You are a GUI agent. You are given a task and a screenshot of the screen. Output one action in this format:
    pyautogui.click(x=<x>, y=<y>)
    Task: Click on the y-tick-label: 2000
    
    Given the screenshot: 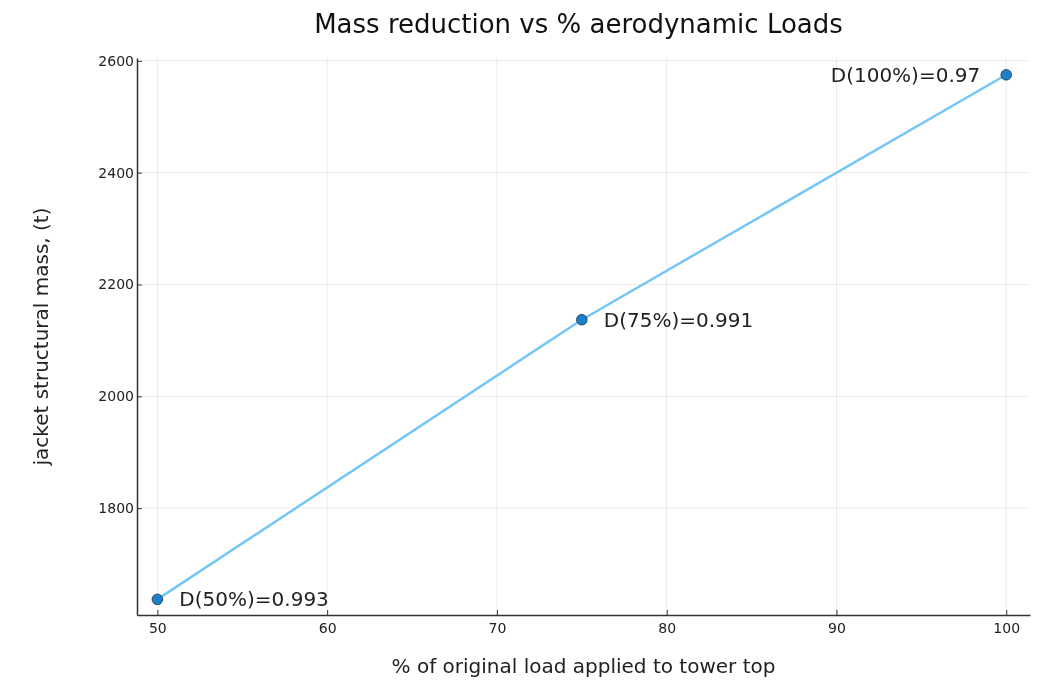 What is the action you would take?
    pyautogui.click(x=116, y=396)
    